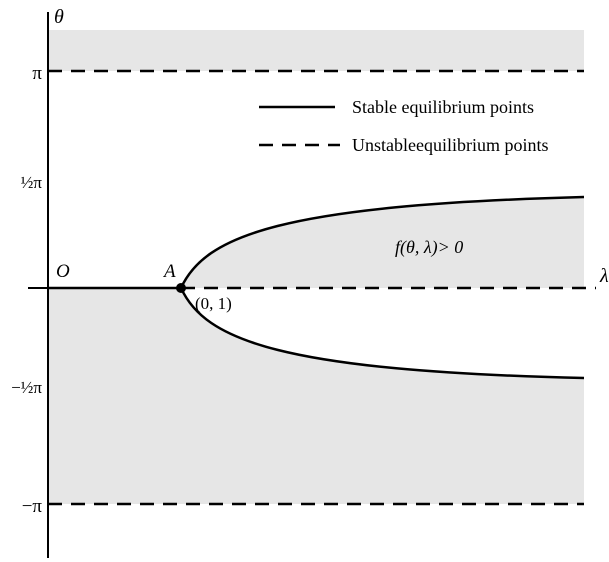 This screenshot has height=562, width=609. Describe the element at coordinates (63, 271) in the screenshot. I see `origin-label: O` at that location.